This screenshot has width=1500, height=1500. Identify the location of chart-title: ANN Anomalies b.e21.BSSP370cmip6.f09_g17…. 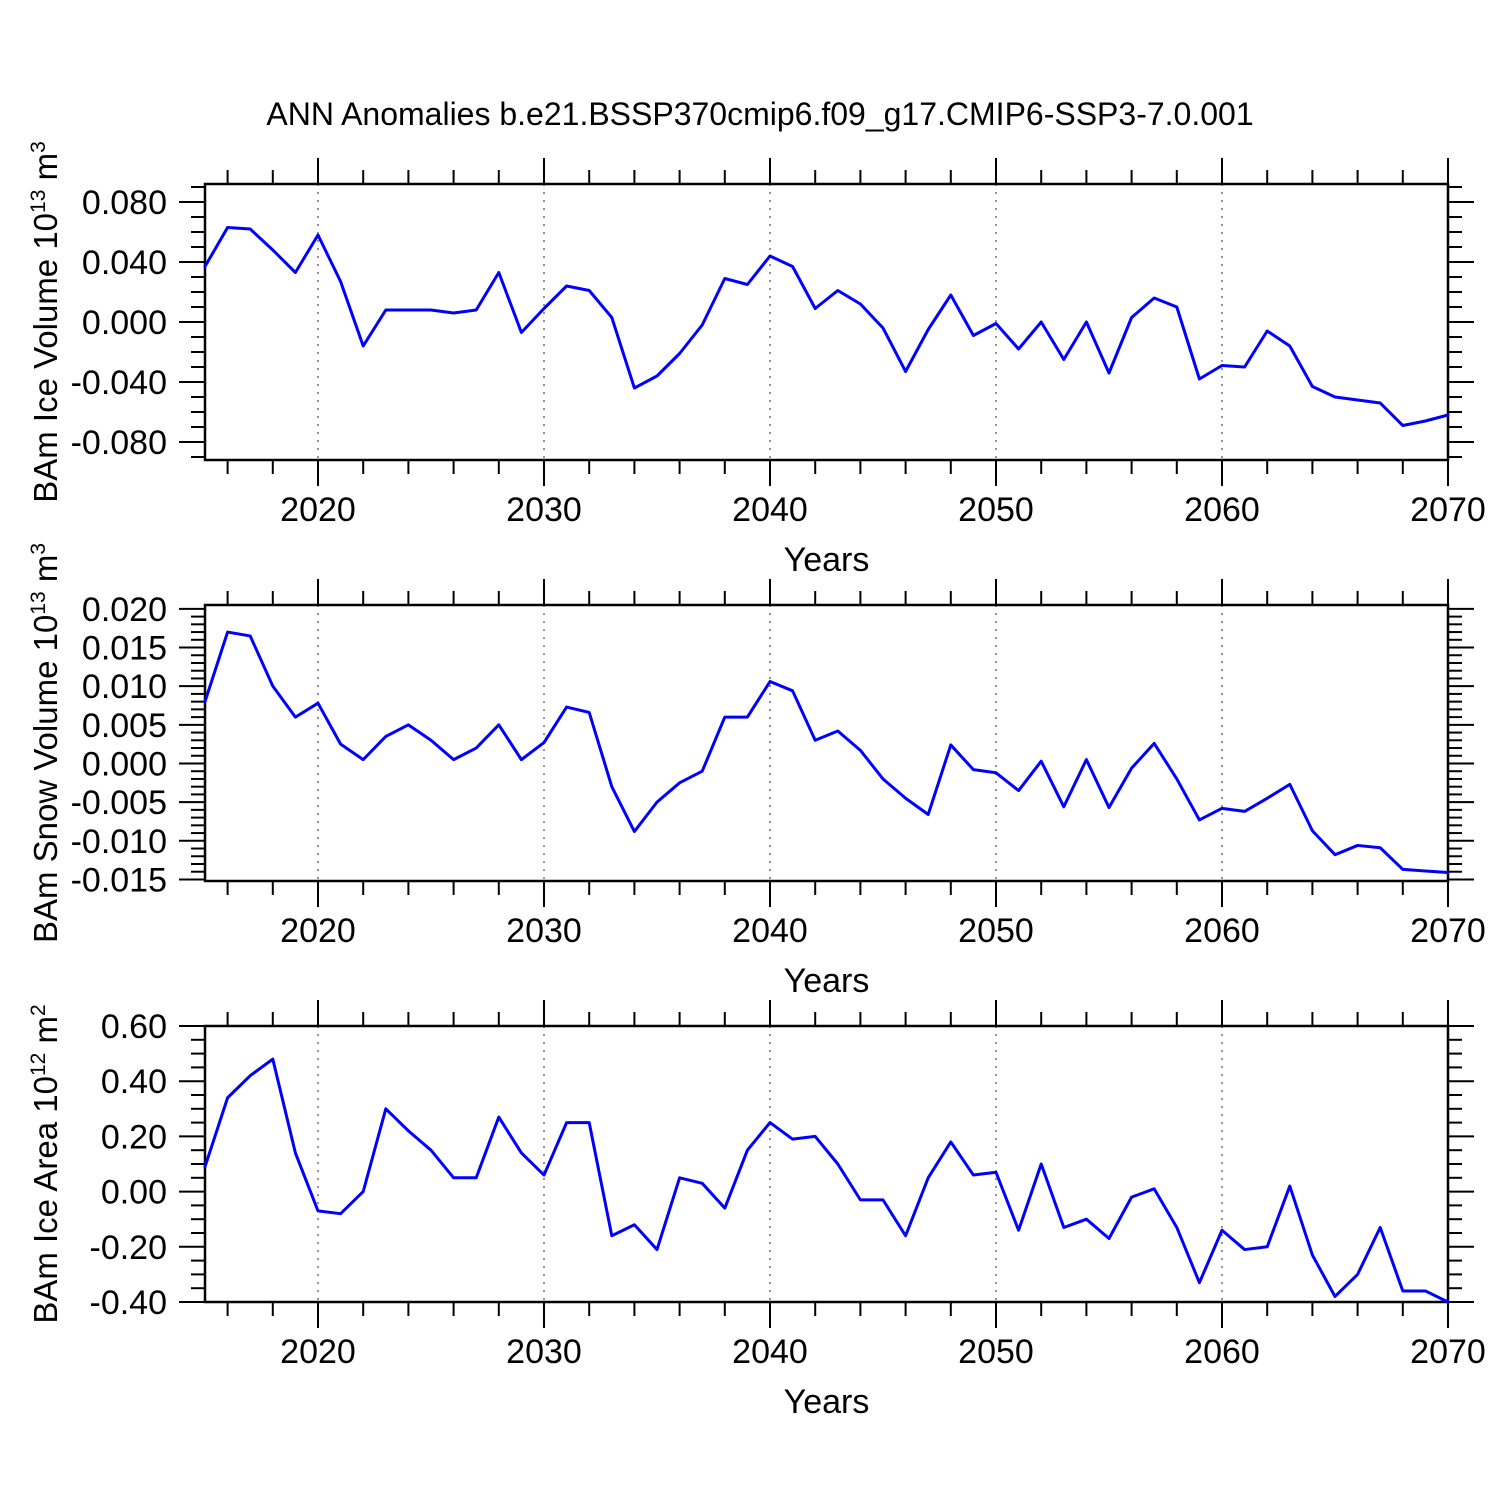
(760, 114).